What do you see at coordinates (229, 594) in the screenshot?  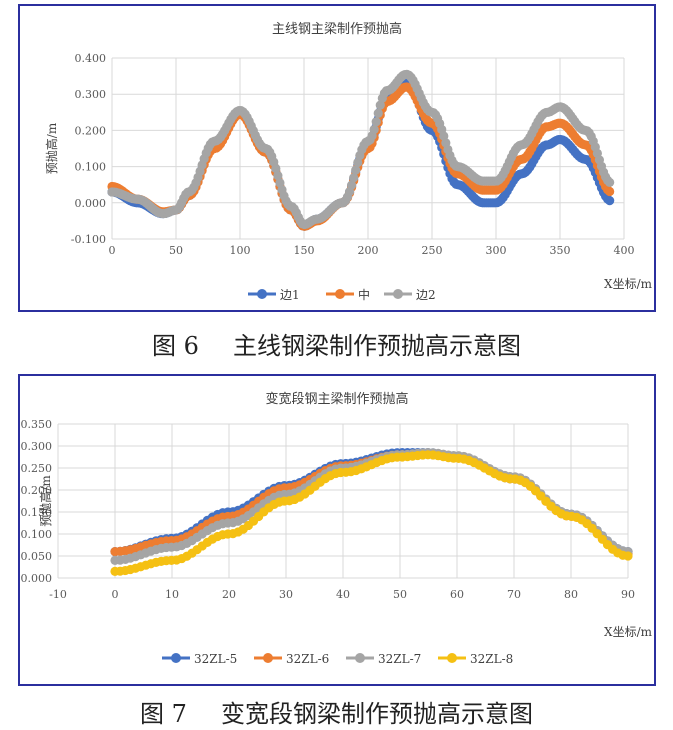 I see `chart-2-x-tick-label: 20` at bounding box center [229, 594].